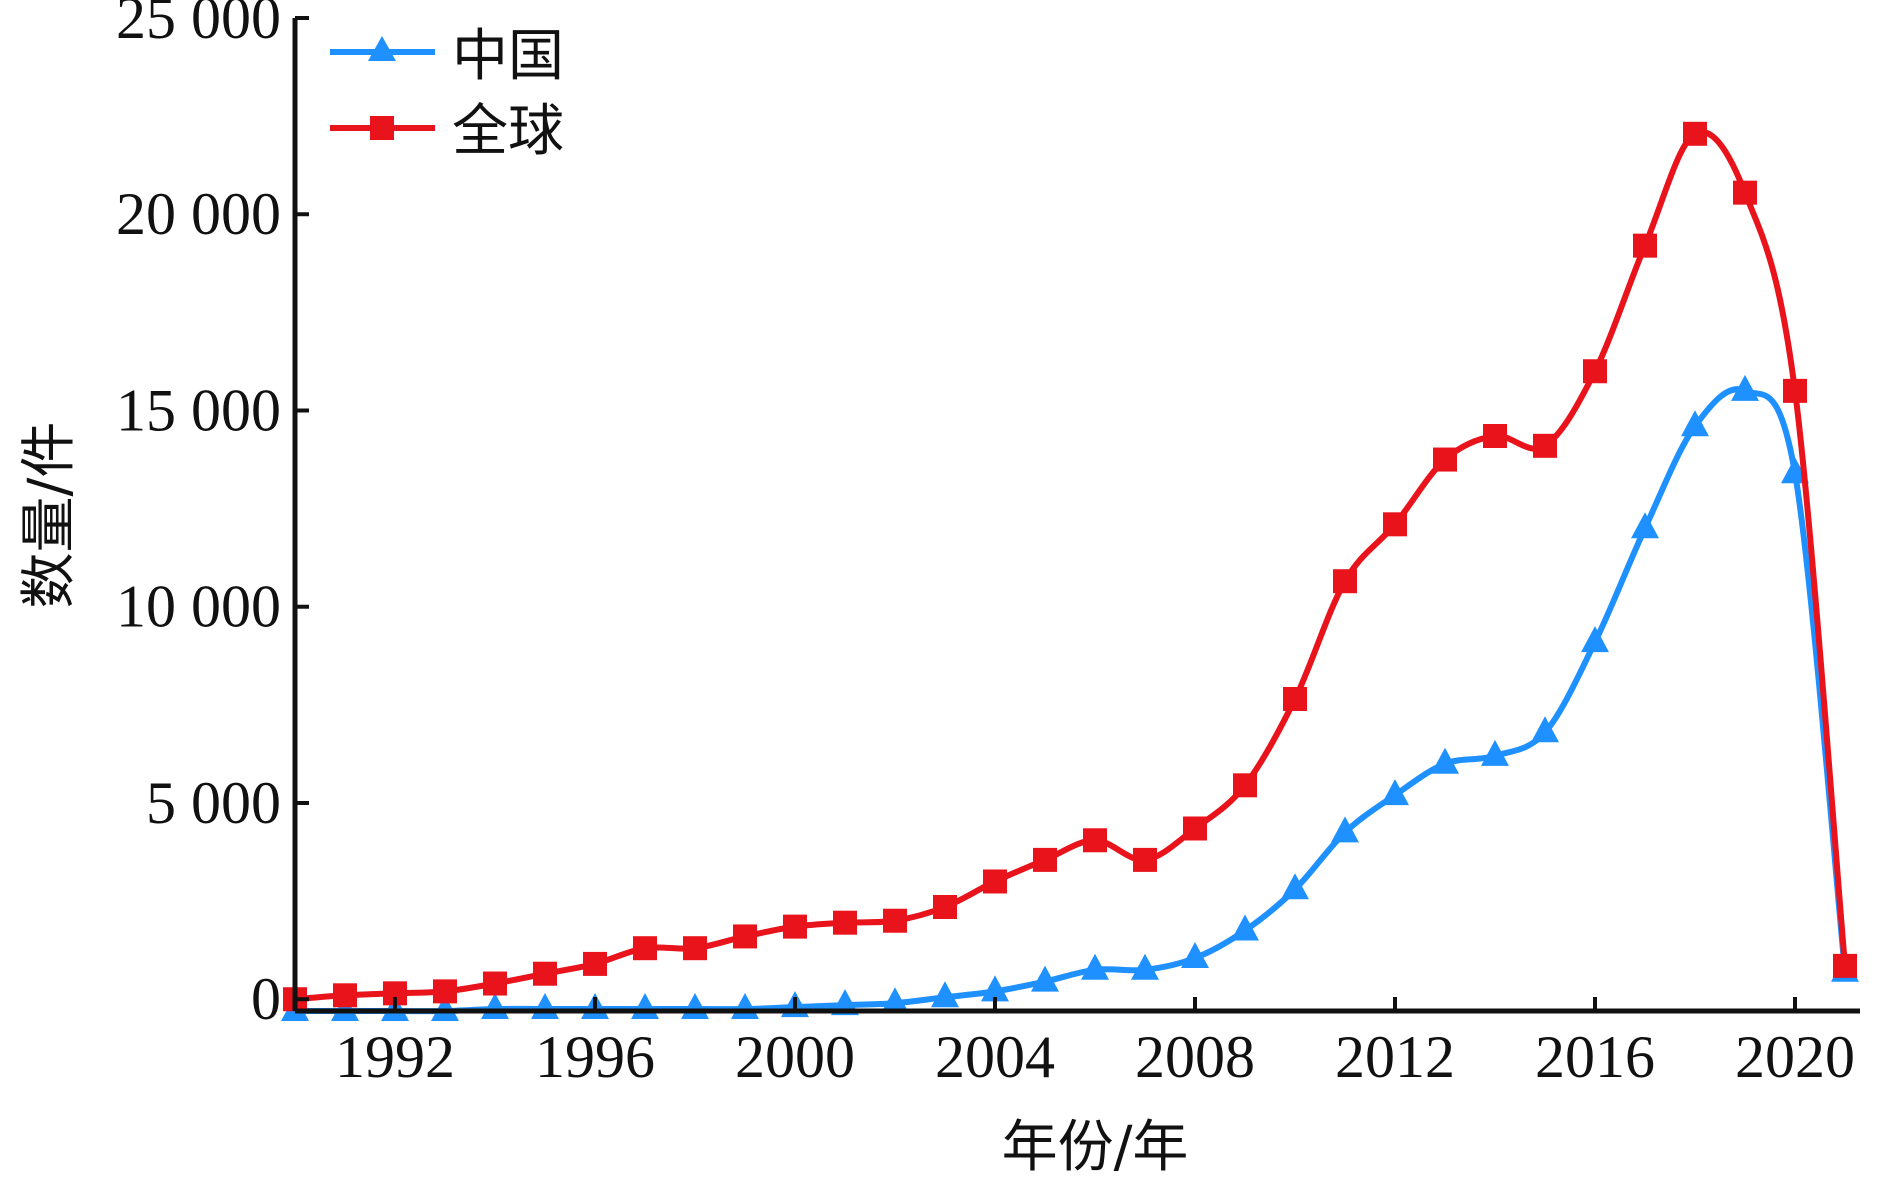  I want to click on legend-item-global: 全球, so click(447, 131).